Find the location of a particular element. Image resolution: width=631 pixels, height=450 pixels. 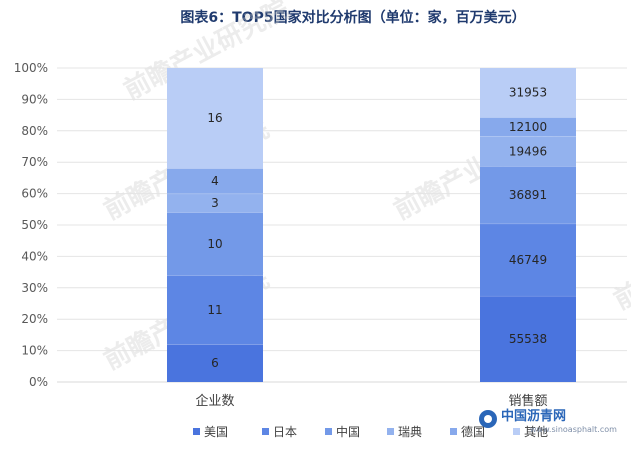

legend-label: 中国 is located at coordinates (348, 431).